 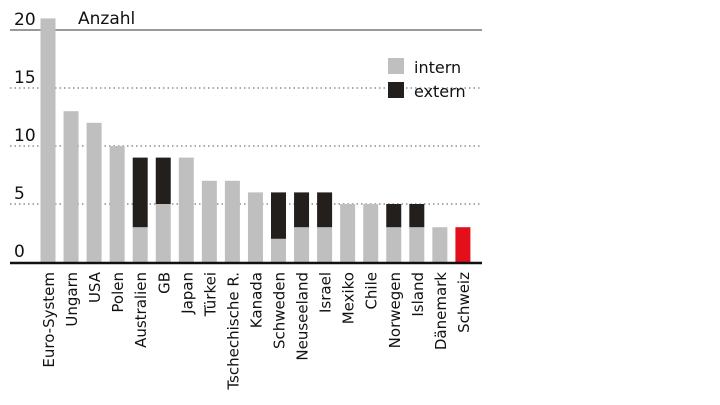 I want to click on y-tick-label: 10, so click(x=25, y=136).